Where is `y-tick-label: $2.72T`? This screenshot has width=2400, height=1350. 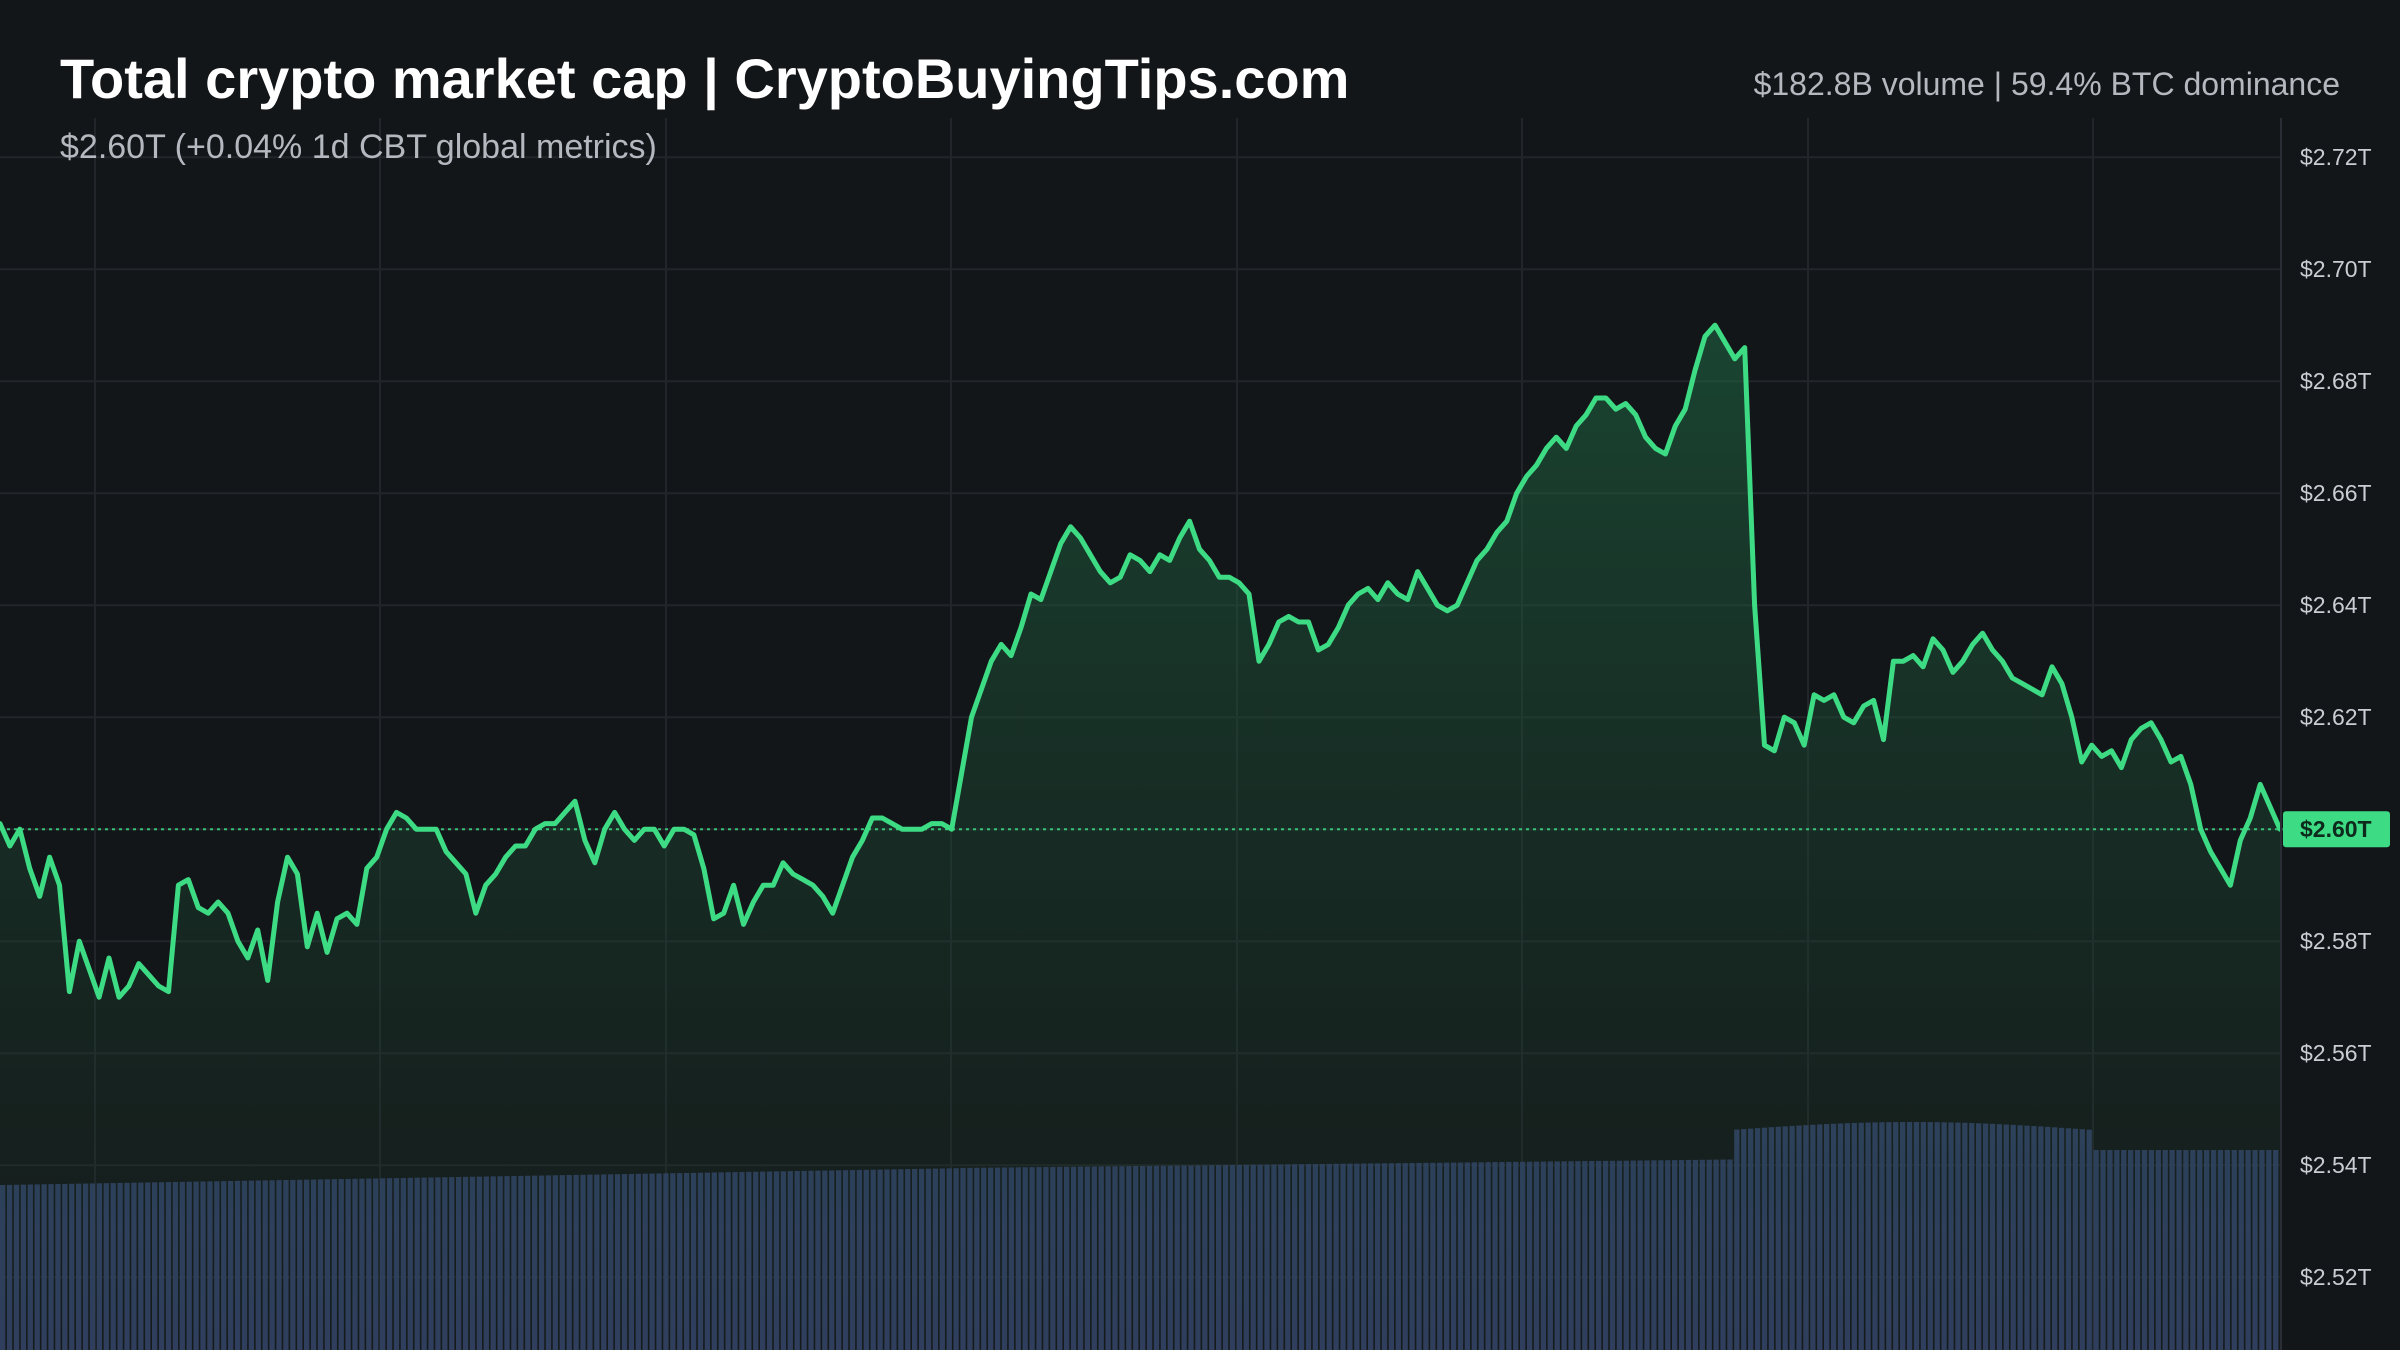 y-tick-label: $2.72T is located at coordinates (2336, 157).